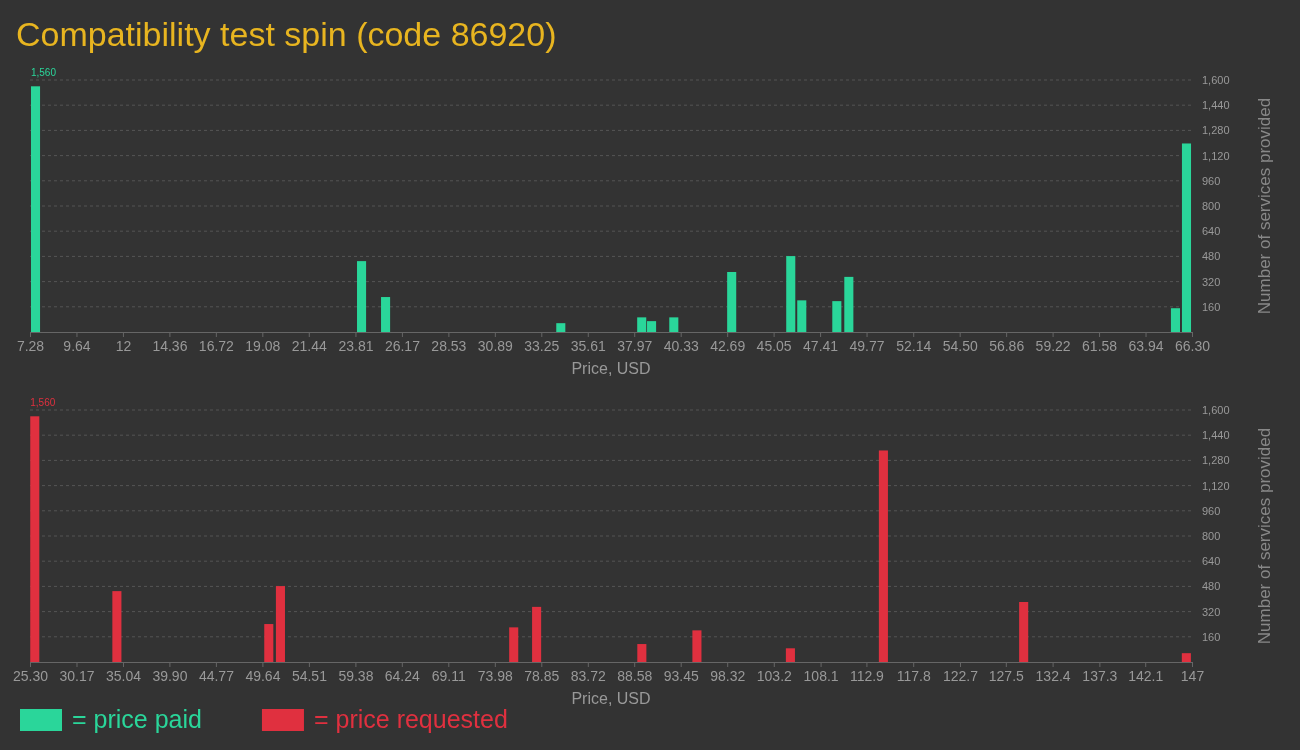 The width and height of the screenshot is (1300, 750). Describe the element at coordinates (402, 345) in the screenshot. I see `x-tick-label: 26.17` at that location.